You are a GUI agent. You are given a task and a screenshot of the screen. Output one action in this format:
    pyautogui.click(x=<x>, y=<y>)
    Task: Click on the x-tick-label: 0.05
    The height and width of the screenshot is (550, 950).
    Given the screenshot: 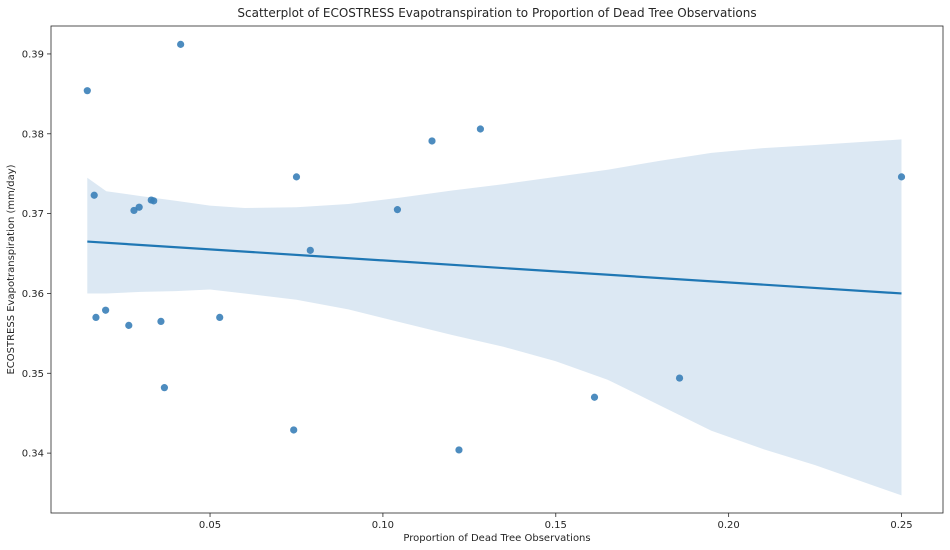 What is the action you would take?
    pyautogui.click(x=210, y=525)
    